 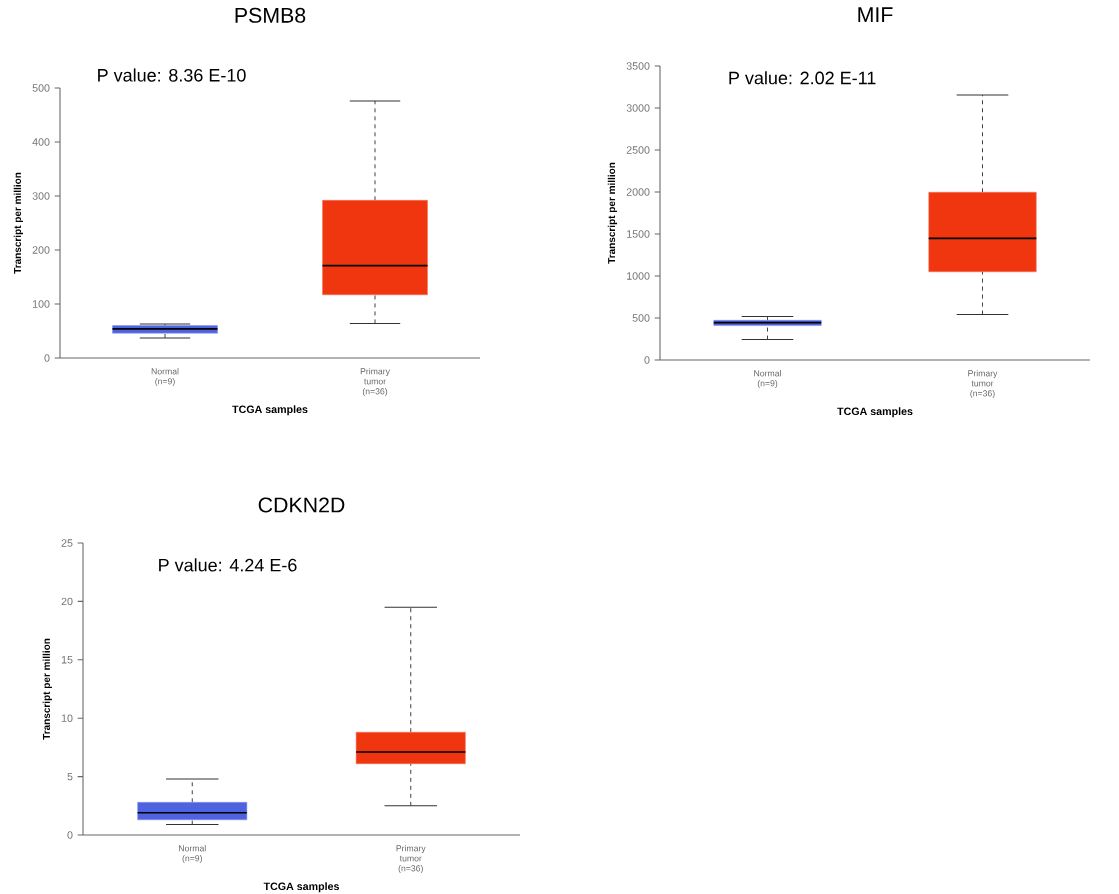 I want to click on text: P value: 8.36 E-10, so click(x=172, y=75).